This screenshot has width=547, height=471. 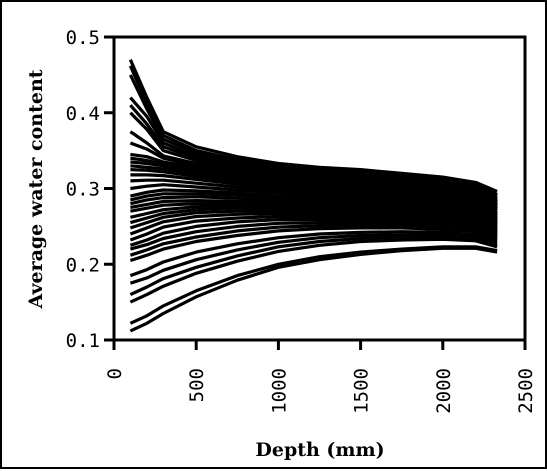 I want to click on x-axis-label: Depth (mm), so click(x=319, y=450).